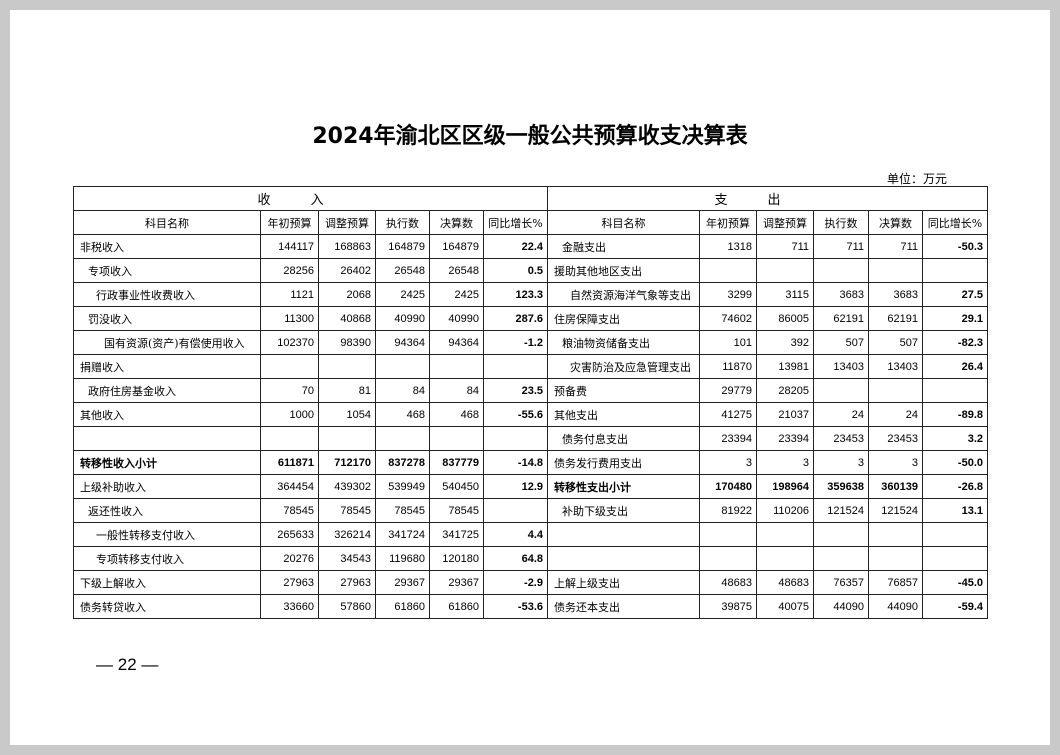  What do you see at coordinates (895, 606) in the screenshot?
I see `cell: 44090` at bounding box center [895, 606].